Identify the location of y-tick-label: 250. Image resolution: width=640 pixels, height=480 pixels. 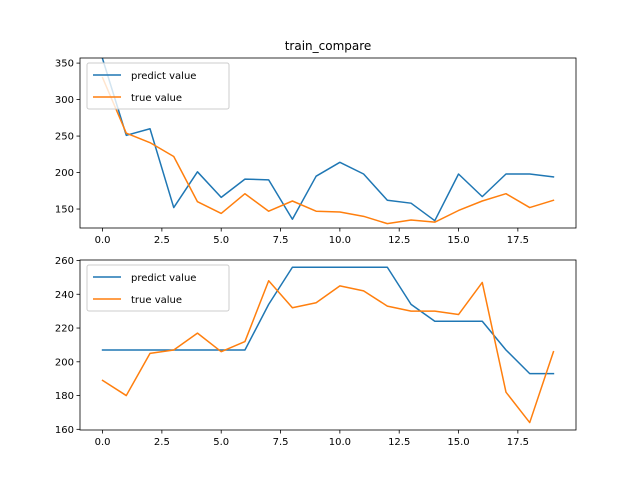
(64, 137).